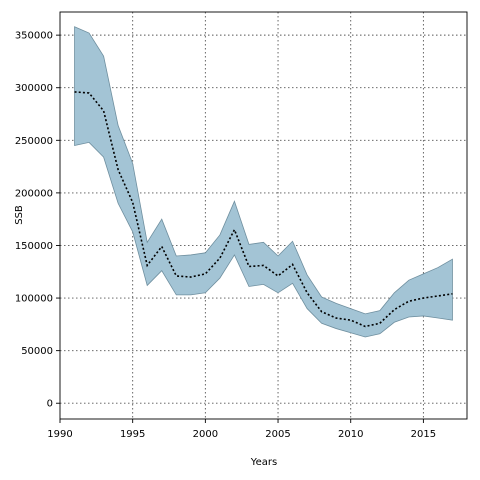 Image resolution: width=480 pixels, height=480 pixels. Describe the element at coordinates (37, 351) in the screenshot. I see `y-tick-label: 50000` at that location.